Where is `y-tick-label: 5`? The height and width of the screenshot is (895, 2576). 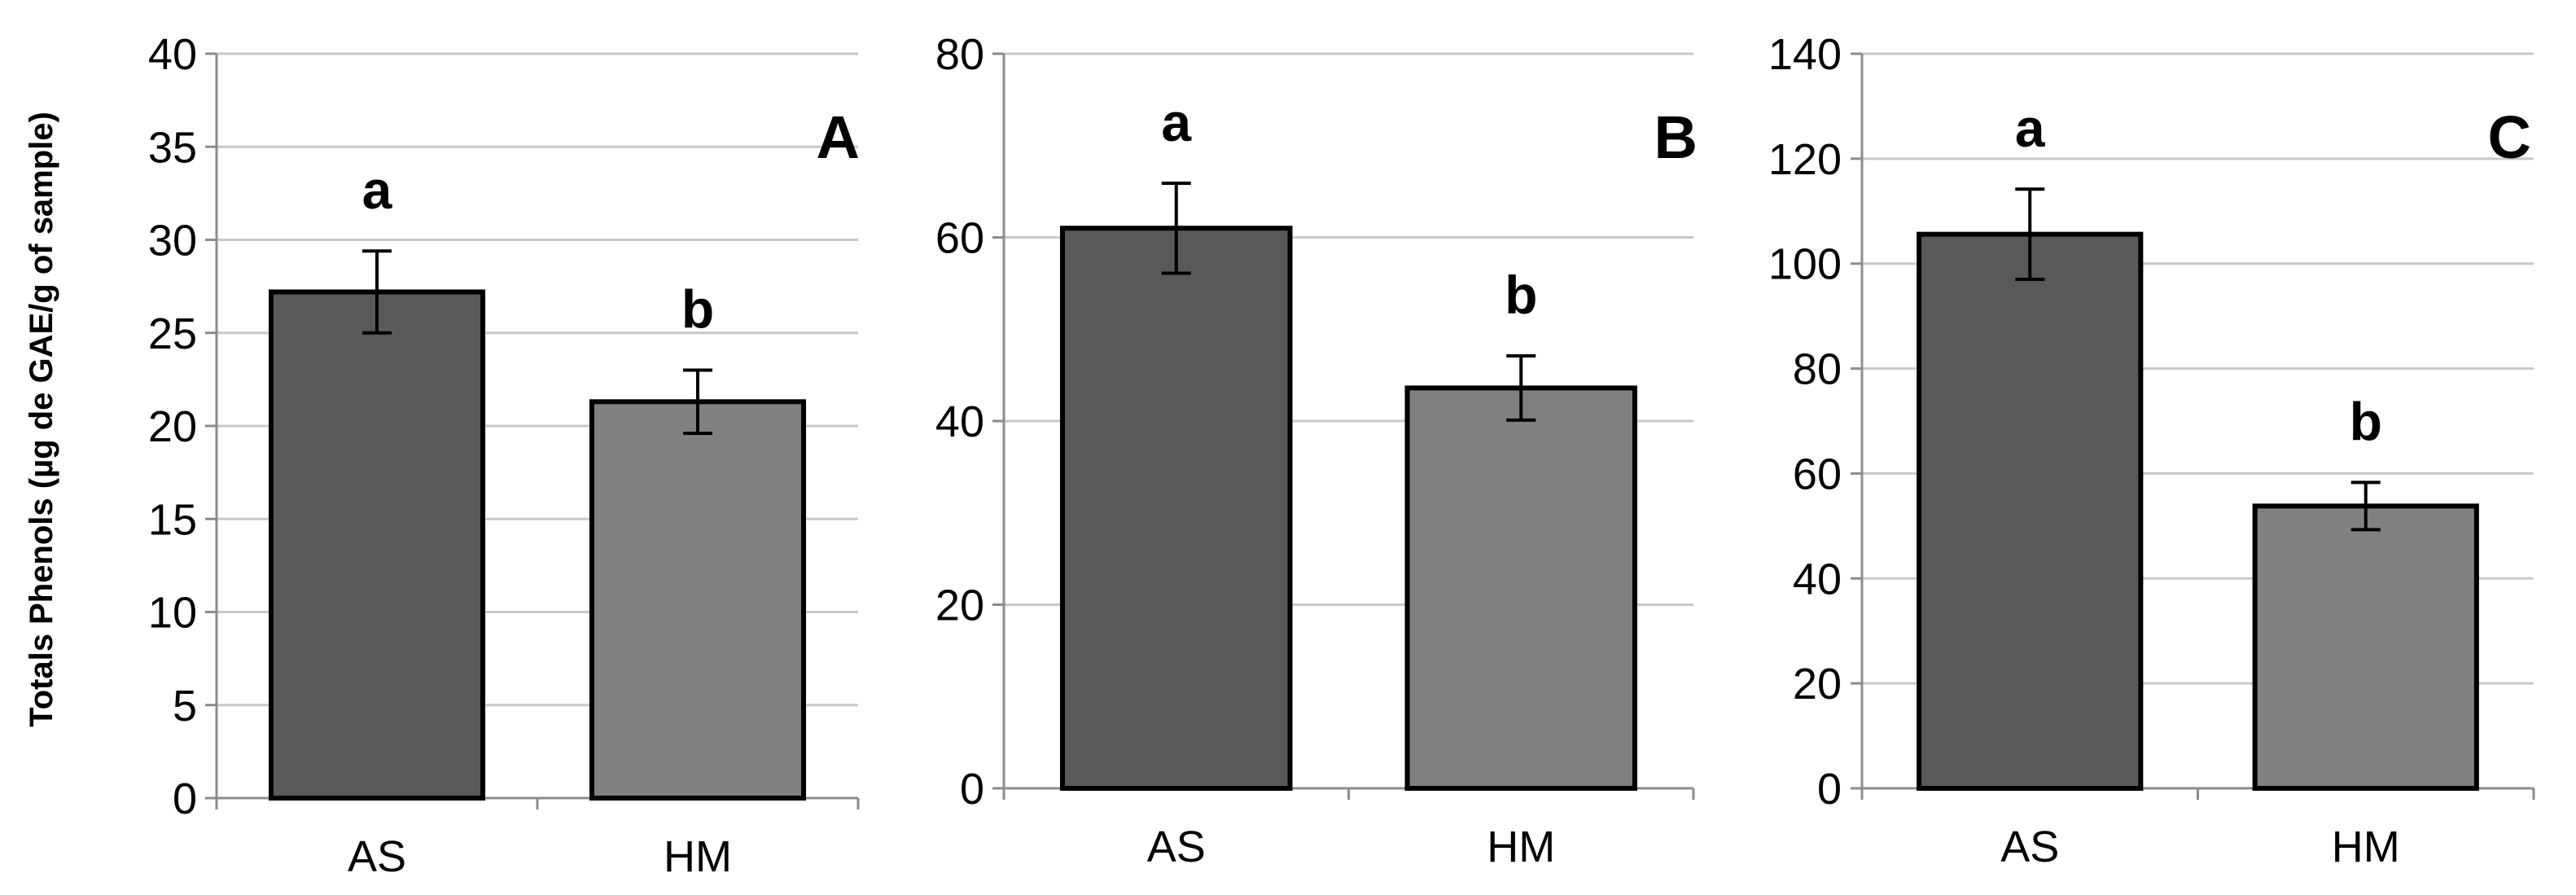 y-tick-label: 5 is located at coordinates (185, 706).